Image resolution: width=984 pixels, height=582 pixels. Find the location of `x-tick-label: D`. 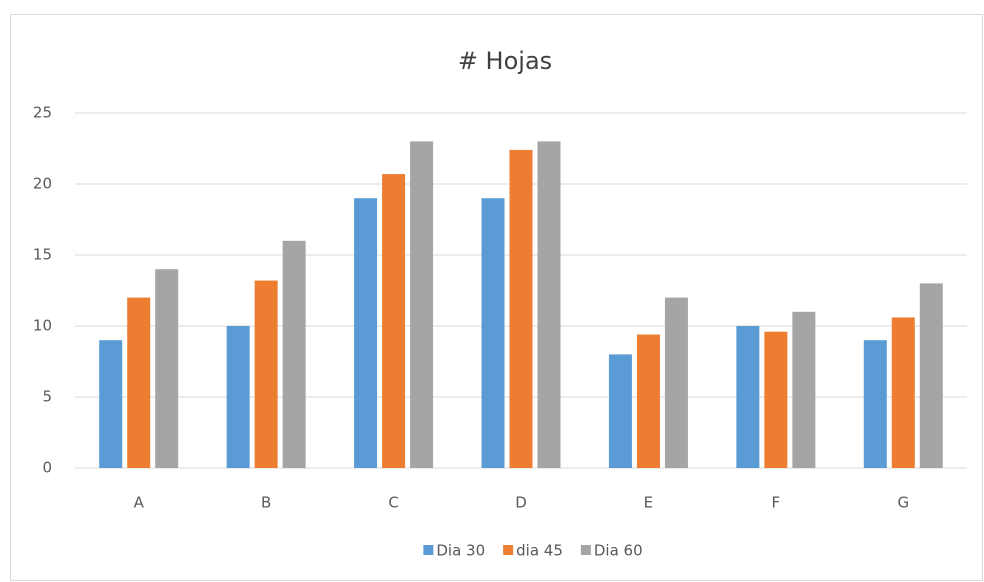

x-tick-label: D is located at coordinates (521, 503).